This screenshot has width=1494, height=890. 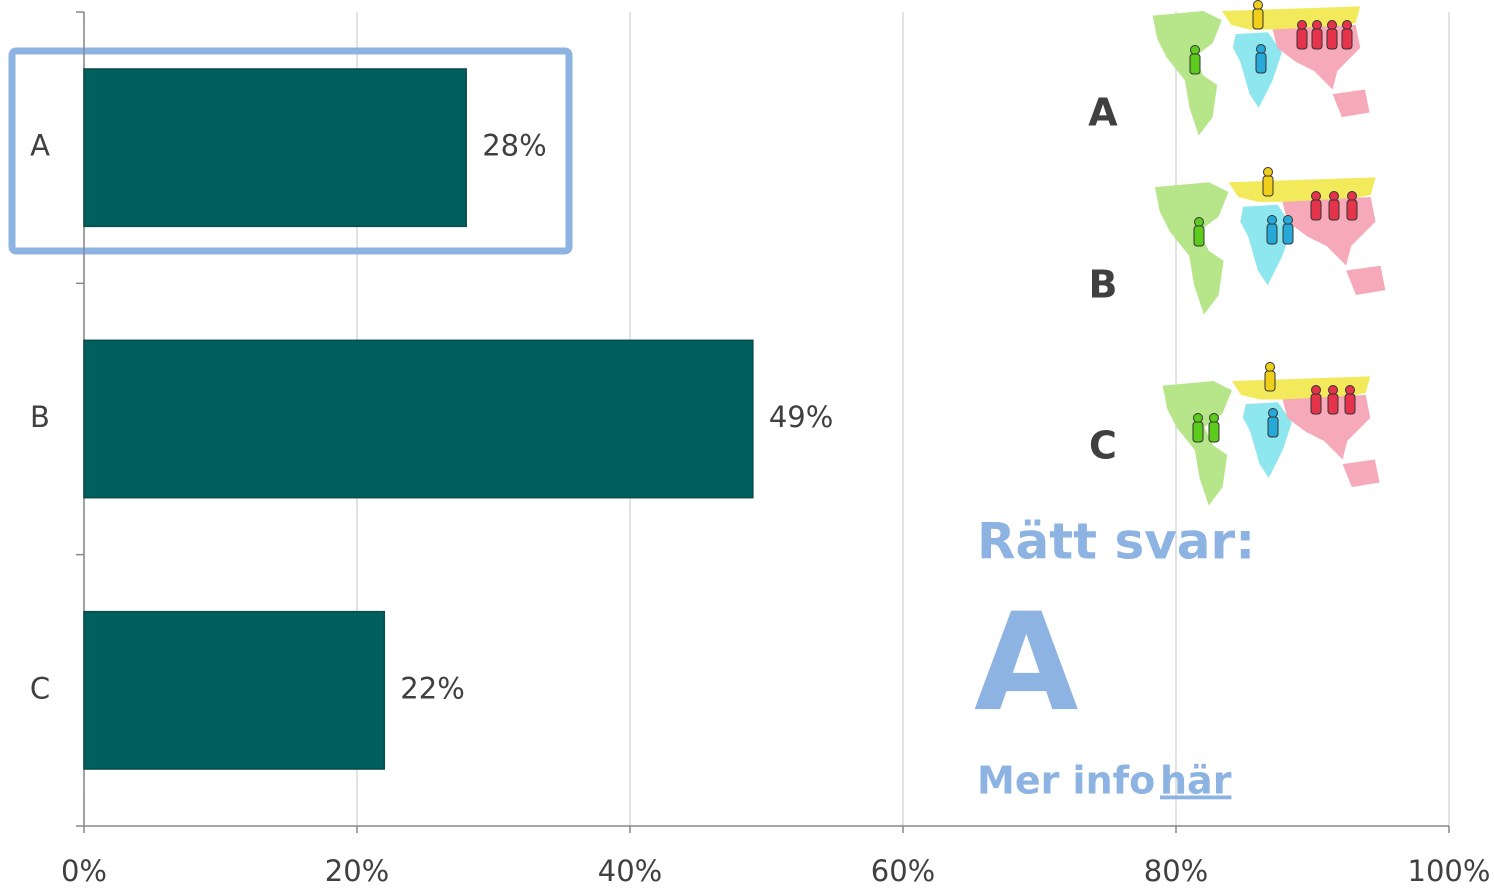 What do you see at coordinates (1026, 662) in the screenshot?
I see `answer-letter: A` at bounding box center [1026, 662].